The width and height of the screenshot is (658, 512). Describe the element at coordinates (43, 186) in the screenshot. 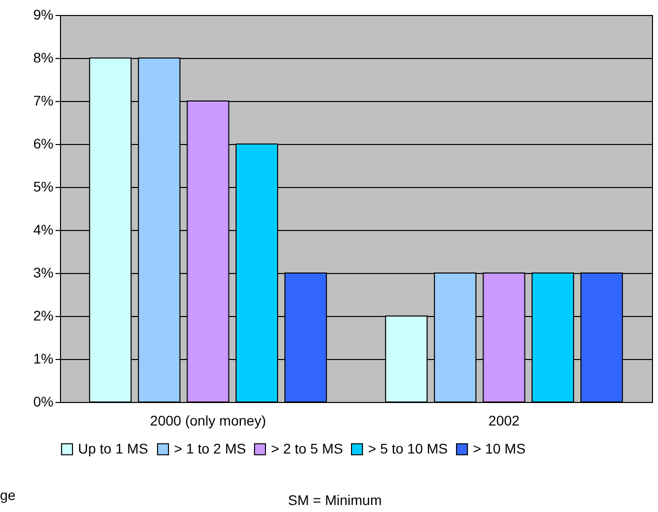

I see `y-tick-label: 5%` at that location.